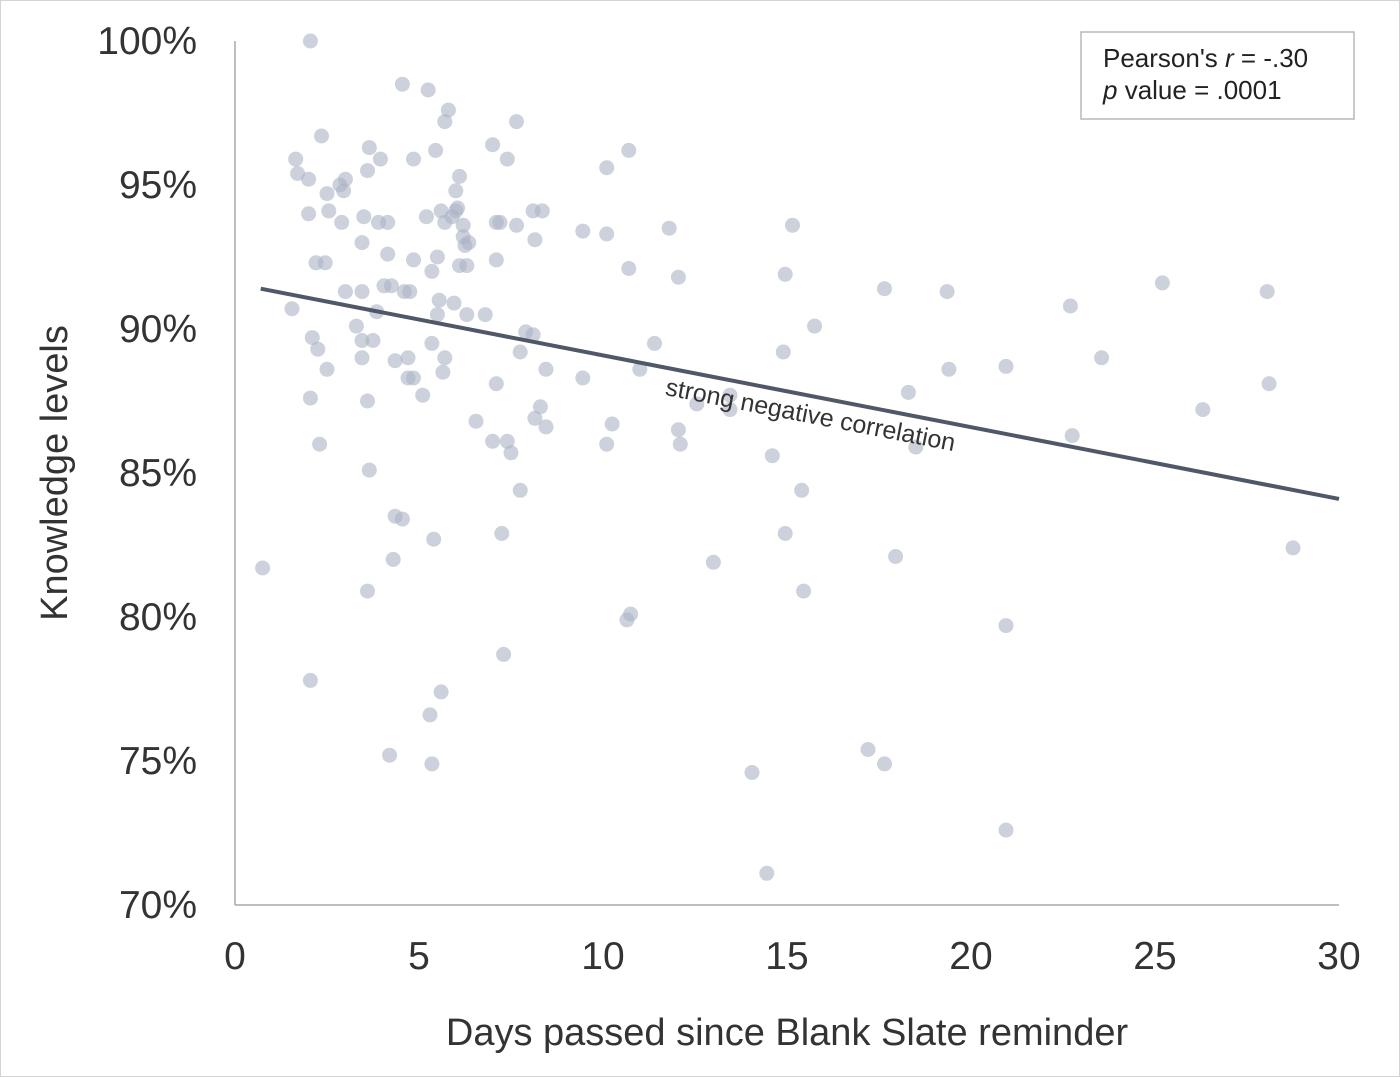  What do you see at coordinates (1271, 58) in the screenshot?
I see `pearson-r-value: = -.30` at bounding box center [1271, 58].